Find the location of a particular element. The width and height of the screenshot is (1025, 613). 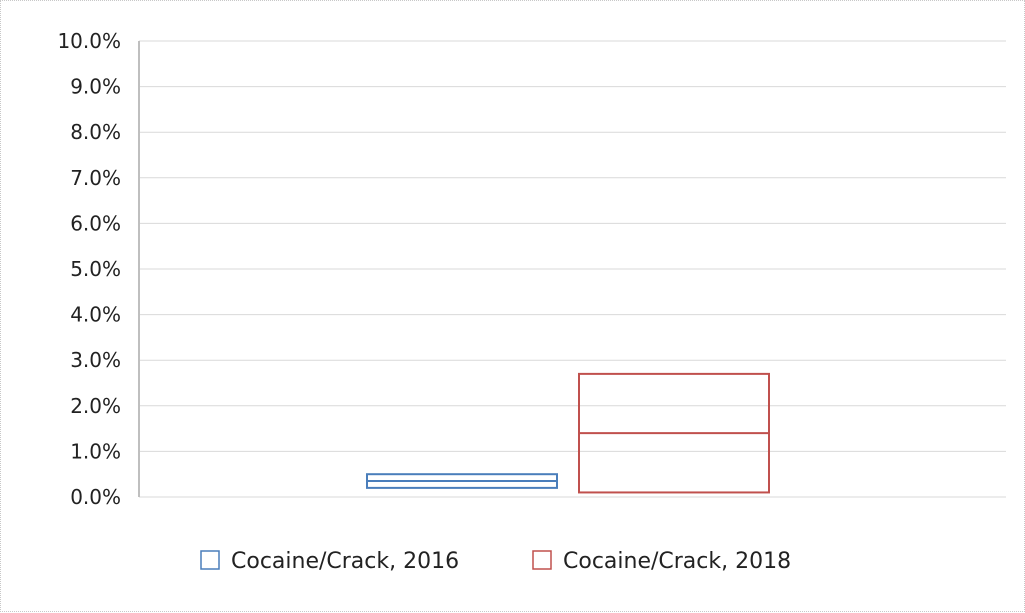

y-tick-label: 7.0% is located at coordinates (95, 178).